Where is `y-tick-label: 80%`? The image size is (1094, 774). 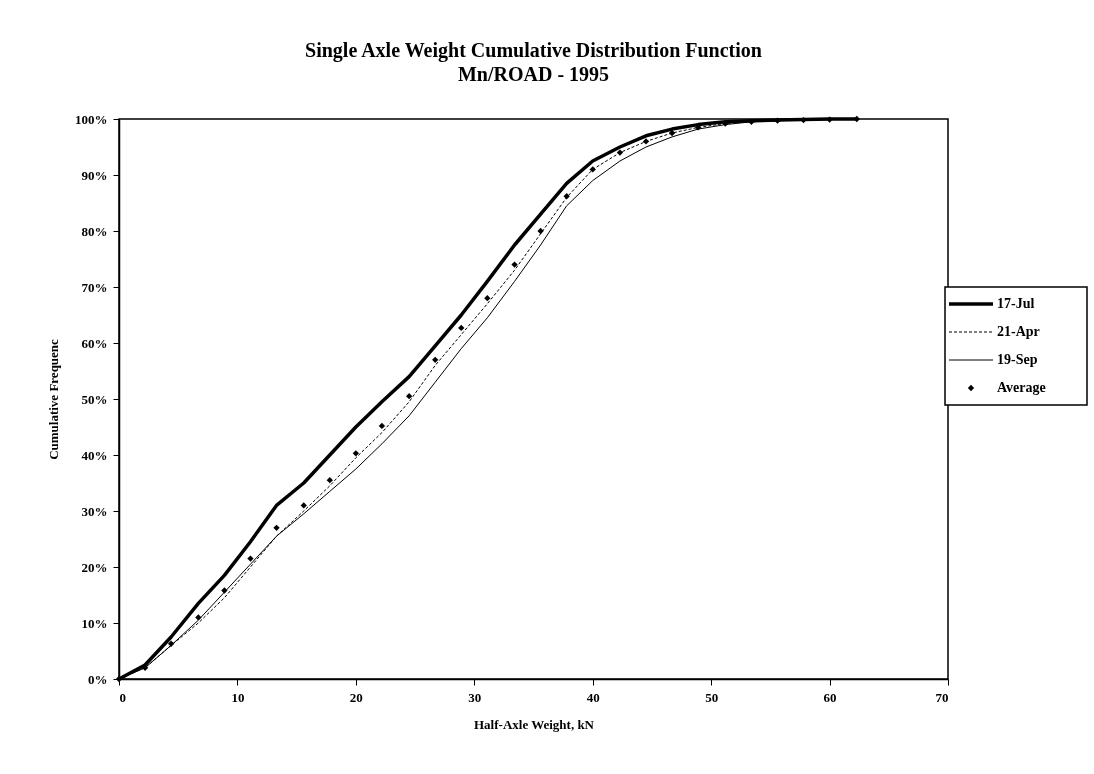 y-tick-label: 80% is located at coordinates (94, 231).